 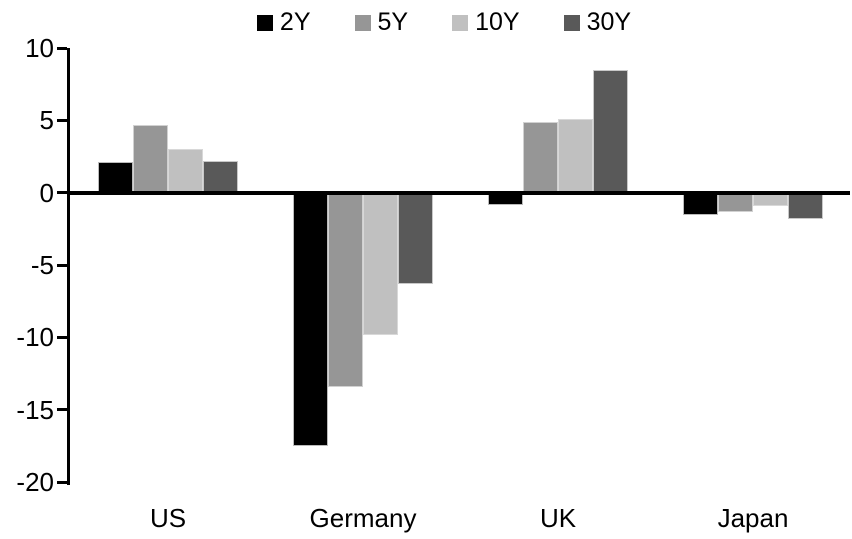 I want to click on legend-item-2y: 2Y, so click(x=283, y=22).